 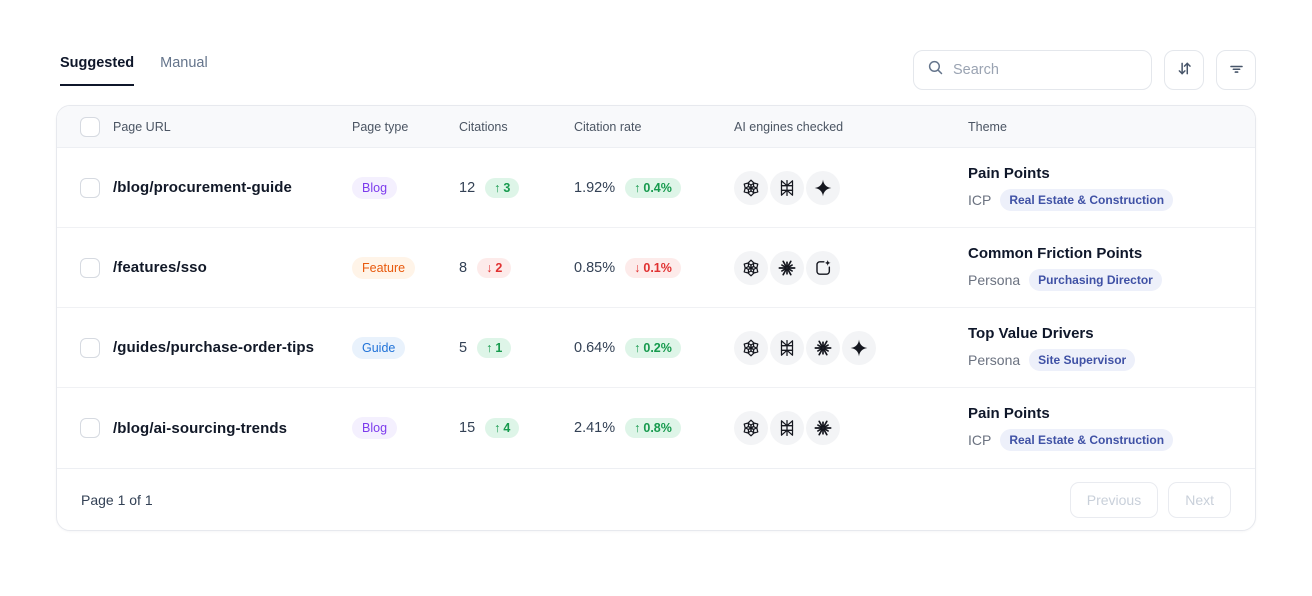 What do you see at coordinates (463, 267) in the screenshot?
I see `citations-count: 8` at bounding box center [463, 267].